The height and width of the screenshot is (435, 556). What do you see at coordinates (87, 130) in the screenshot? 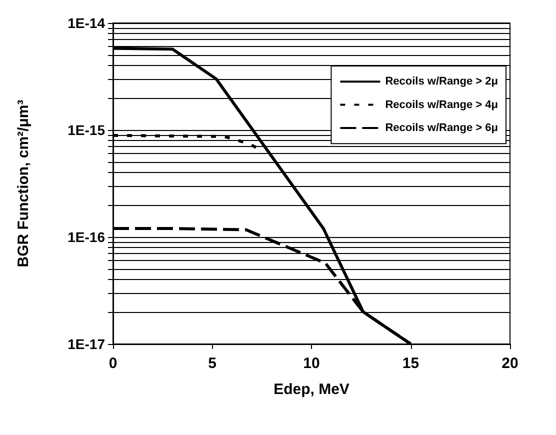
I see `y-tick-label: 1E-15` at bounding box center [87, 130].